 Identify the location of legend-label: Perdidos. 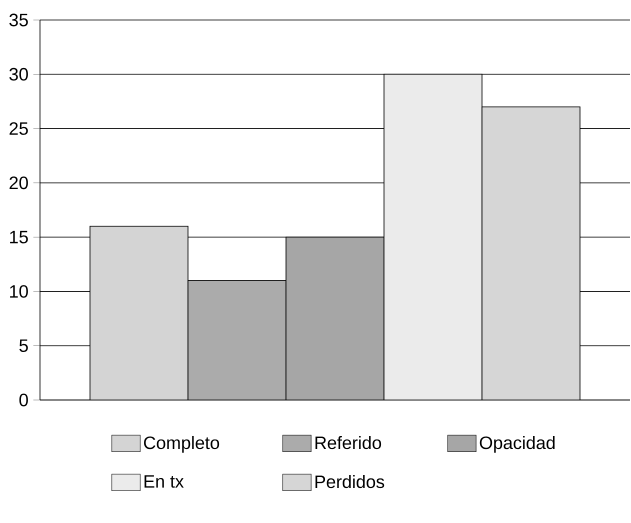
(350, 481).